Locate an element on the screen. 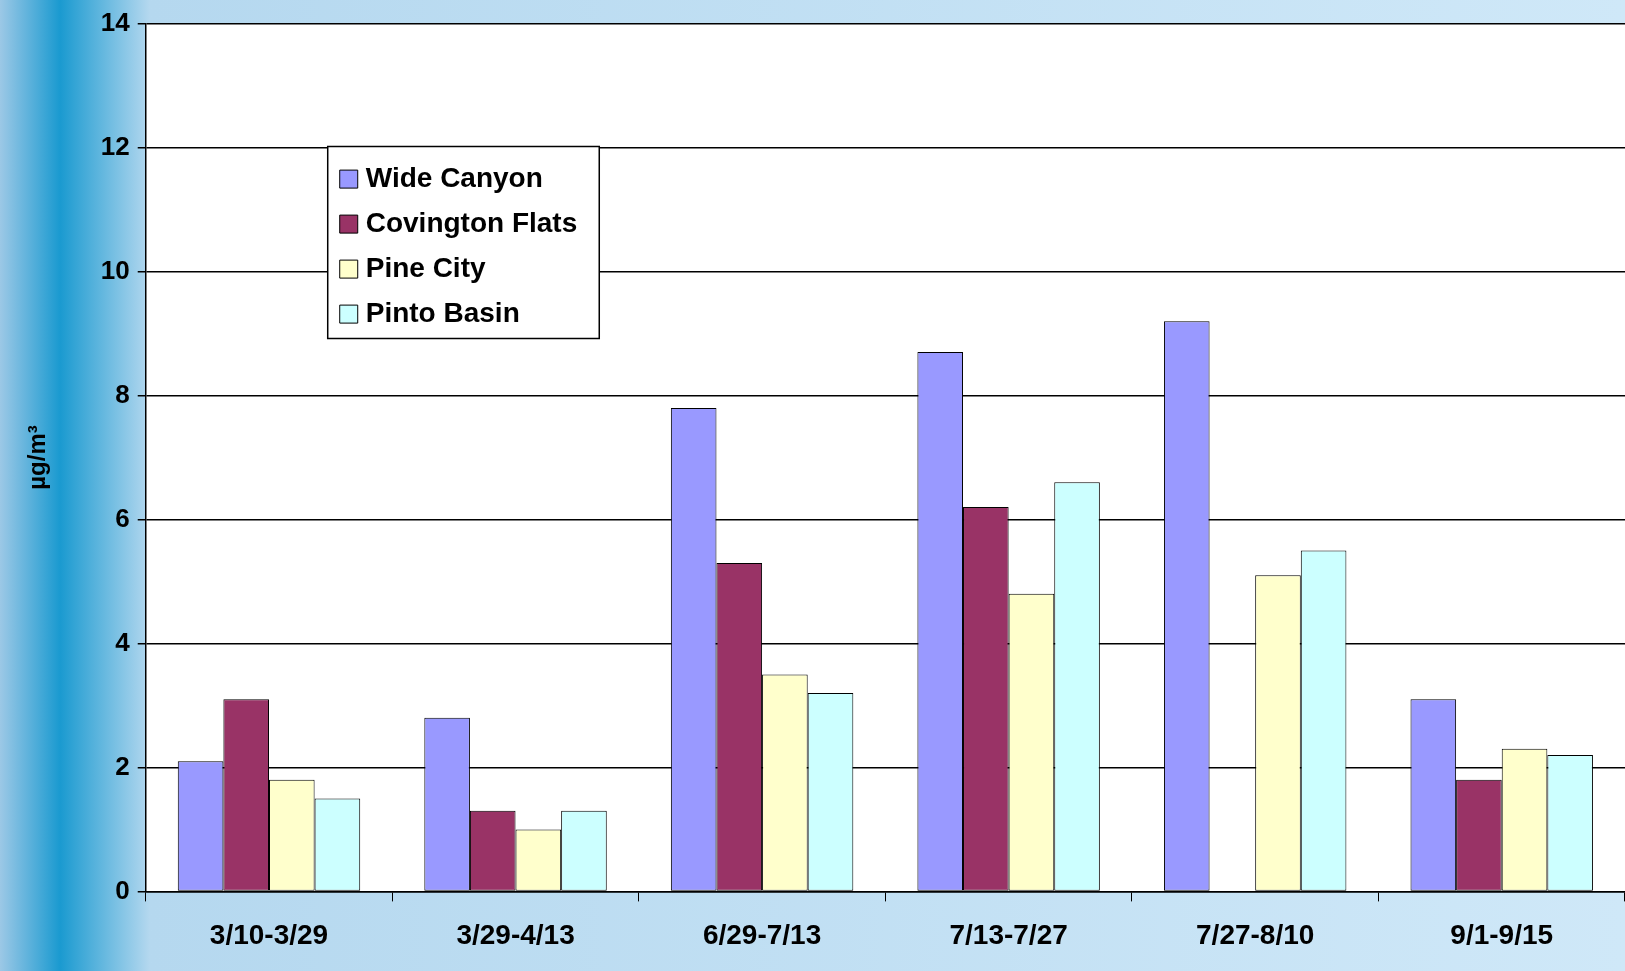 Image resolution: width=1625 pixels, height=971 pixels. x-tick-label: 3/10-3/29 is located at coordinates (269, 934).